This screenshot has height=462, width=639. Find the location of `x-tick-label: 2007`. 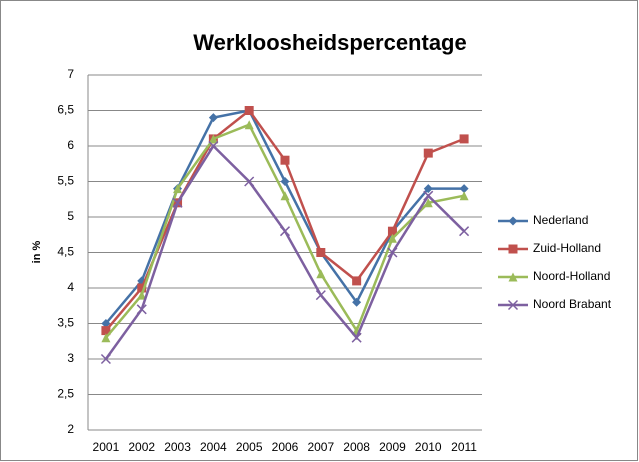

x-tick-label: 2007 is located at coordinates (320, 447).